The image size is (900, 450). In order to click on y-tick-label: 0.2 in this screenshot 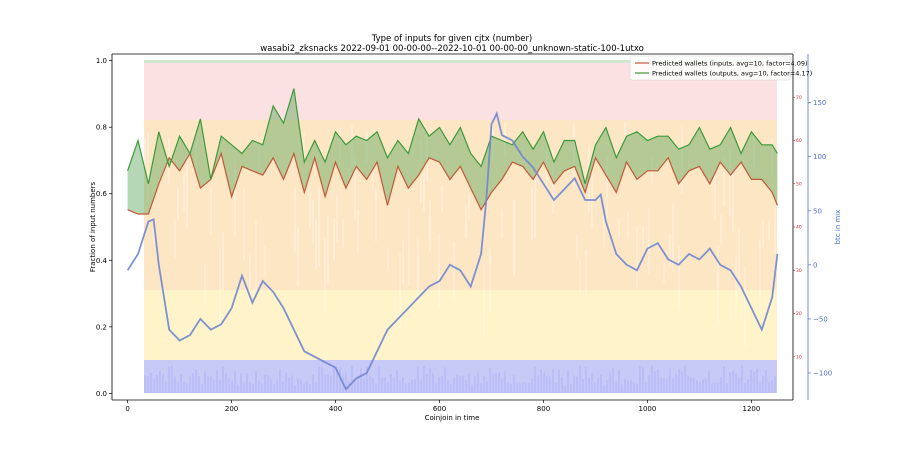, I will do `click(101, 327)`.